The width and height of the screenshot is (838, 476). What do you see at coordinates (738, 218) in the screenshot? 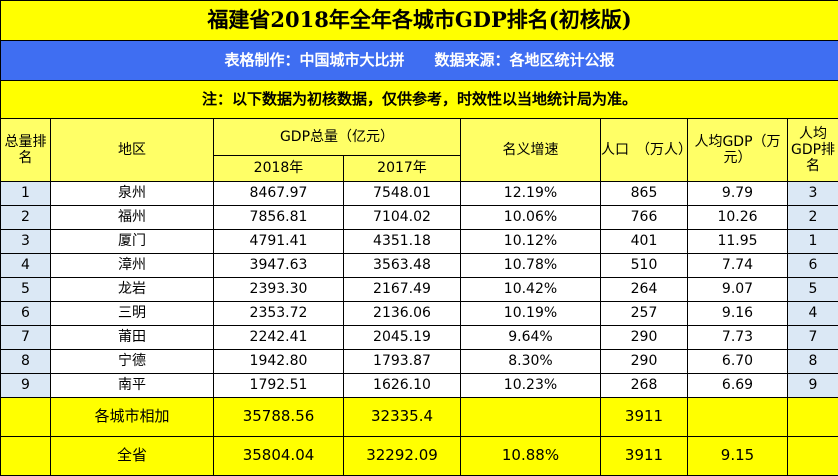
I see `table-cell: 10.26` at bounding box center [738, 218].